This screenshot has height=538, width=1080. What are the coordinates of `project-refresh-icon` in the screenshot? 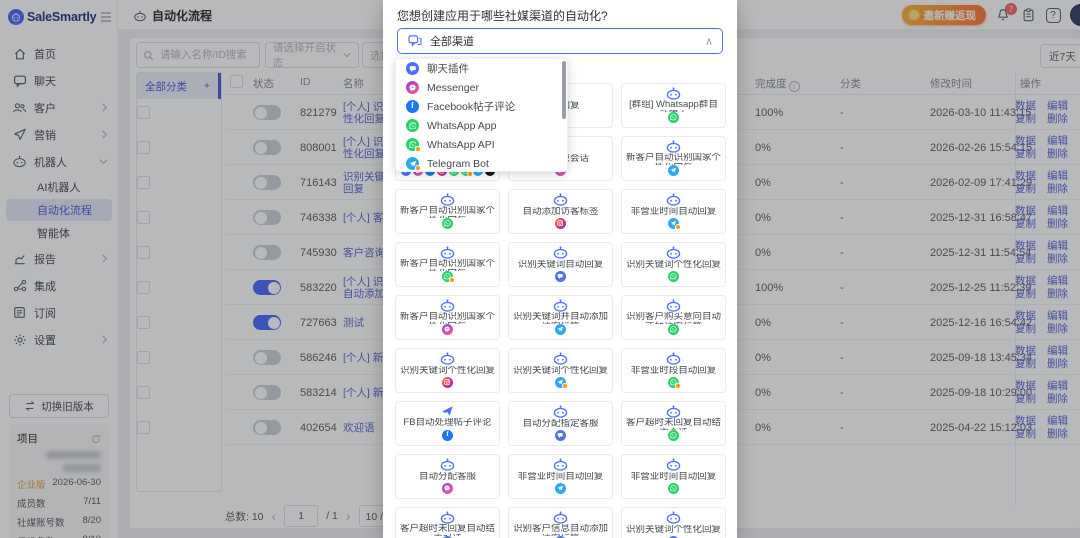 It's located at (96, 439).